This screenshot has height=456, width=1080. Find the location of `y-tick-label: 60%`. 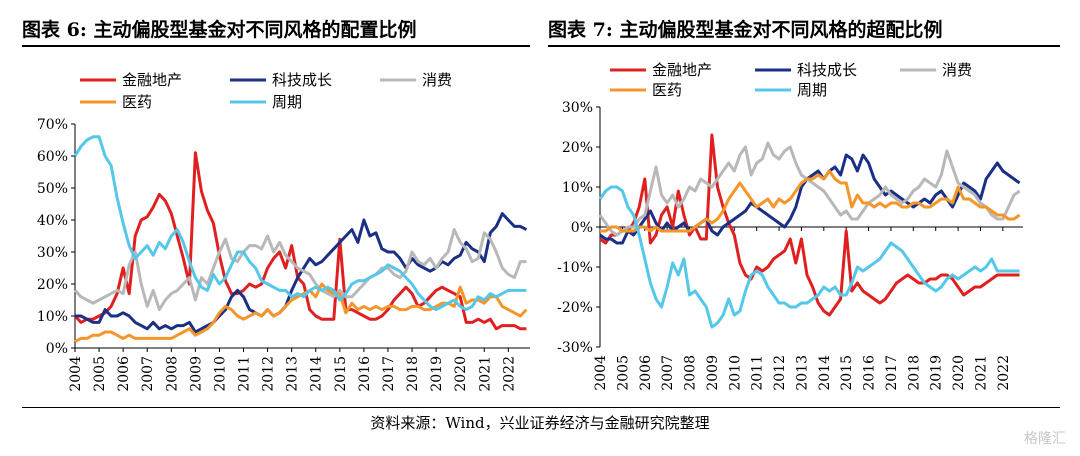

y-tick-label: 60% is located at coordinates (52, 157).